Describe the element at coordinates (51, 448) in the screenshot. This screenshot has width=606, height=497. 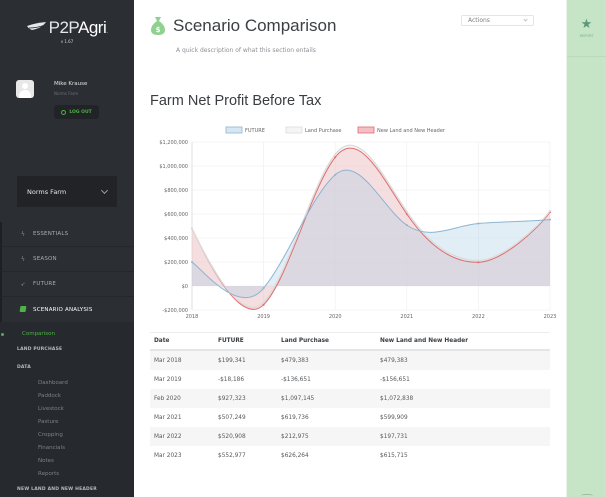
I see `sub-nav-financials: Financials` at that location.